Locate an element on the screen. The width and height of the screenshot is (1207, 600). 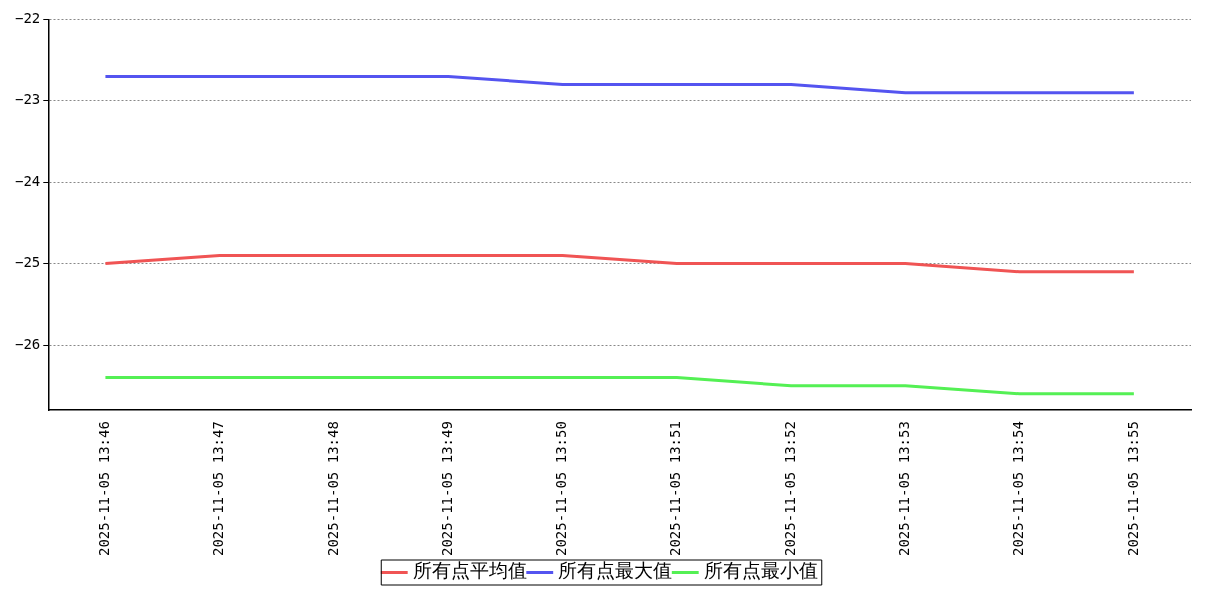
y-tick-label: −25 is located at coordinates (27, 262).